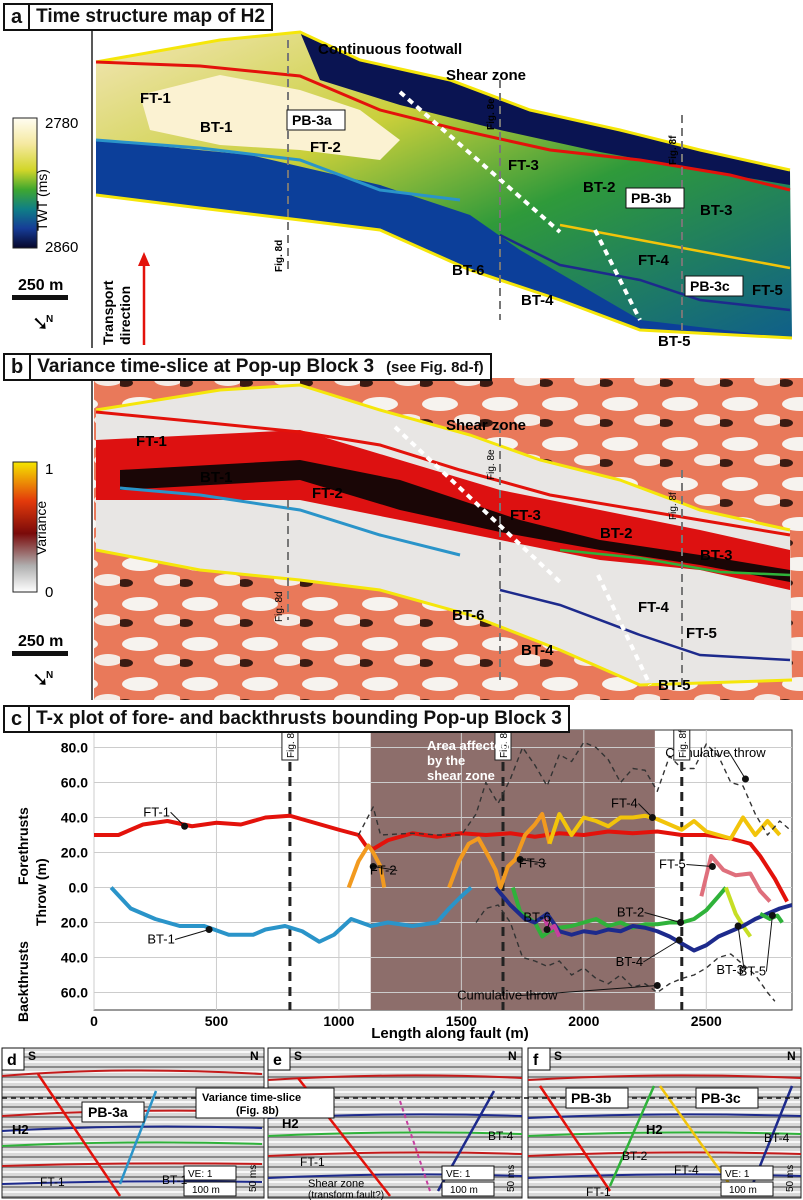  What do you see at coordinates (41, 528) in the screenshot?
I see `variance-legend-label: Variance` at bounding box center [41, 528].